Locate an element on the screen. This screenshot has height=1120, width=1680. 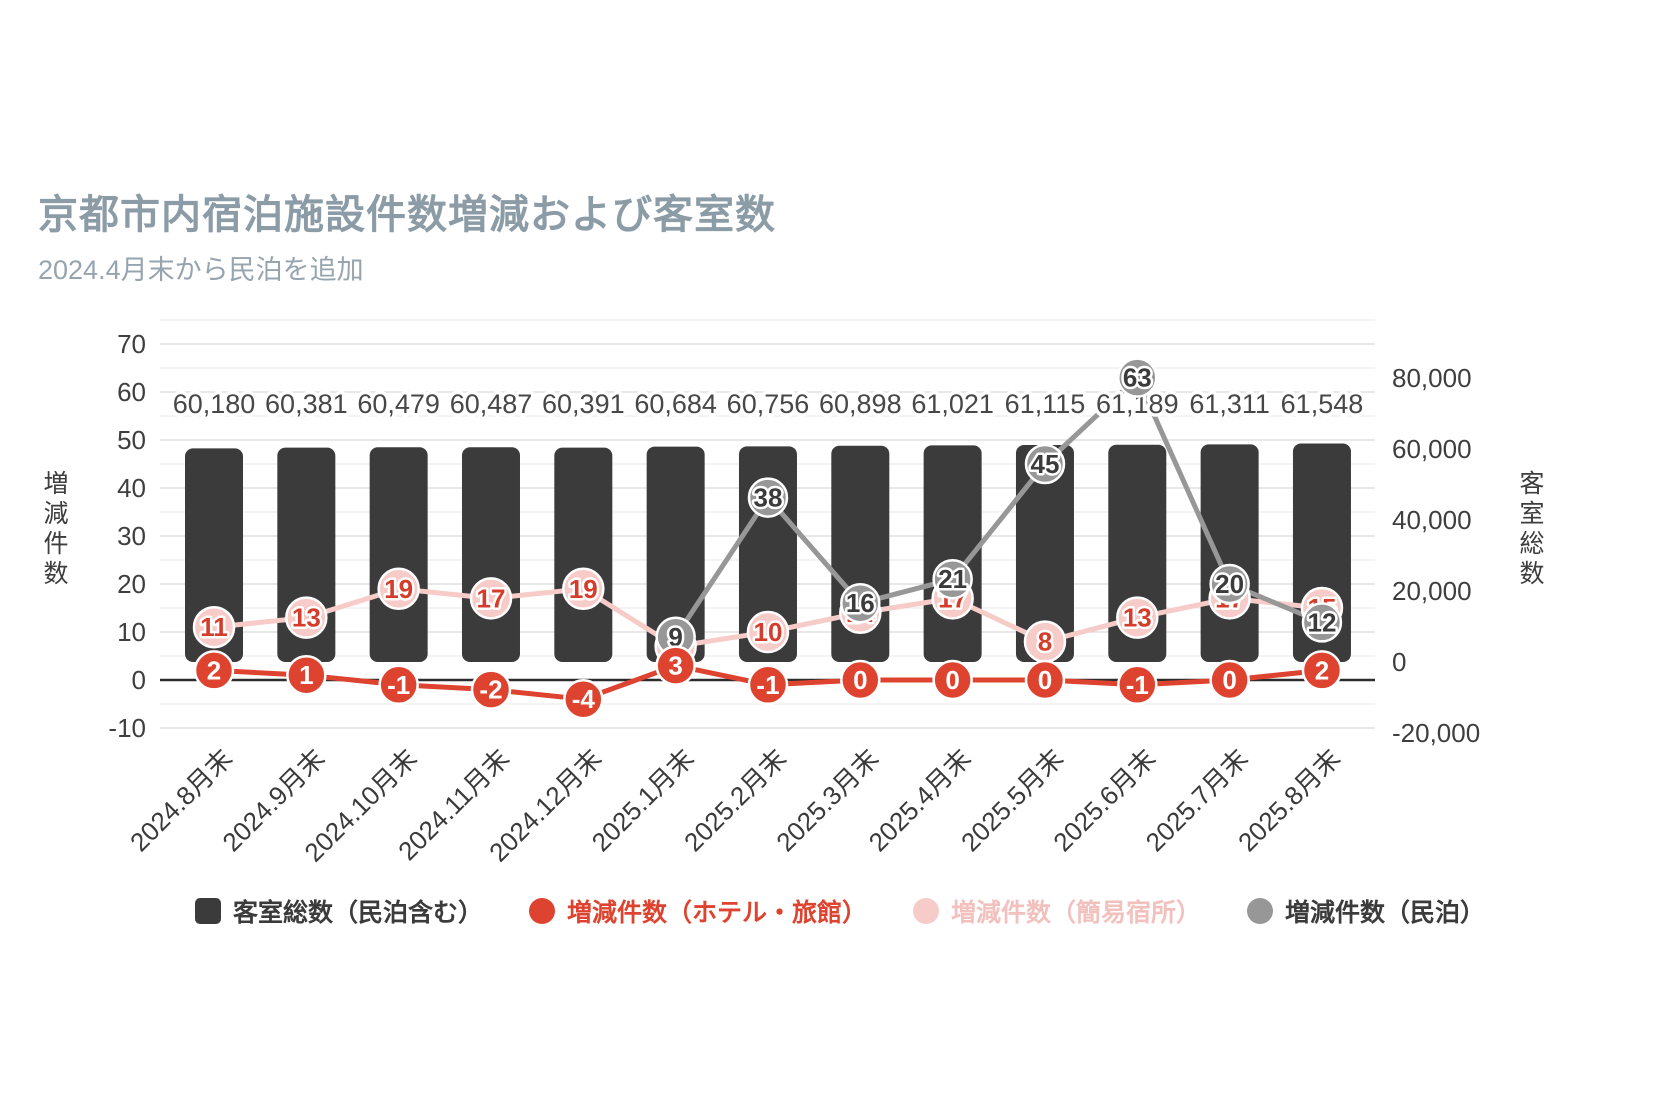
legend-label: 増減件数（民泊） is located at coordinates (1385, 913).